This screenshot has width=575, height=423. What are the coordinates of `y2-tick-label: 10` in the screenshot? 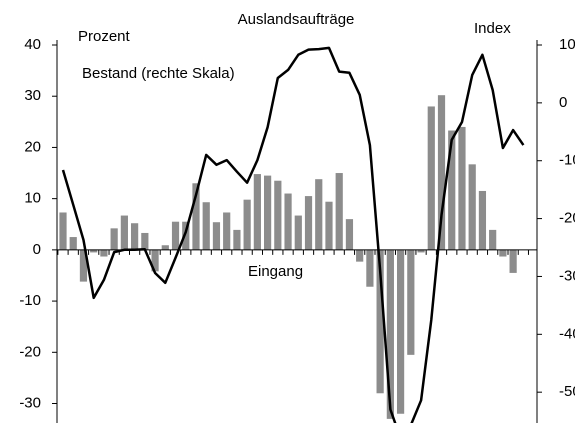 It's located at (567, 44).